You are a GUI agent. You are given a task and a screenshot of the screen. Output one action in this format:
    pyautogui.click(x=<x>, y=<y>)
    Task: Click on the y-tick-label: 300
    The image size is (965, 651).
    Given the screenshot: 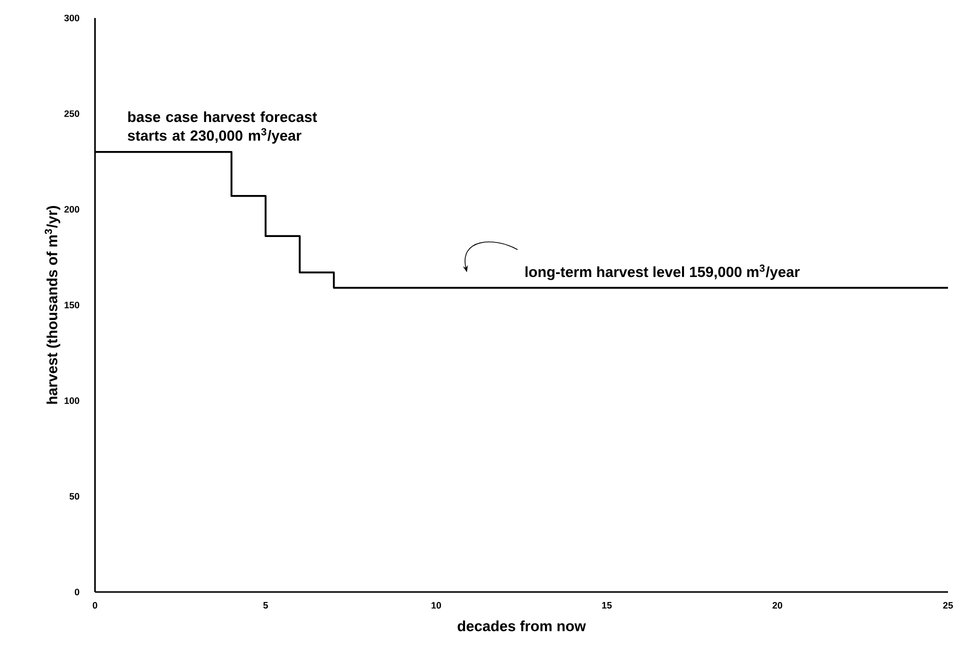 What is the action you would take?
    pyautogui.click(x=72, y=18)
    